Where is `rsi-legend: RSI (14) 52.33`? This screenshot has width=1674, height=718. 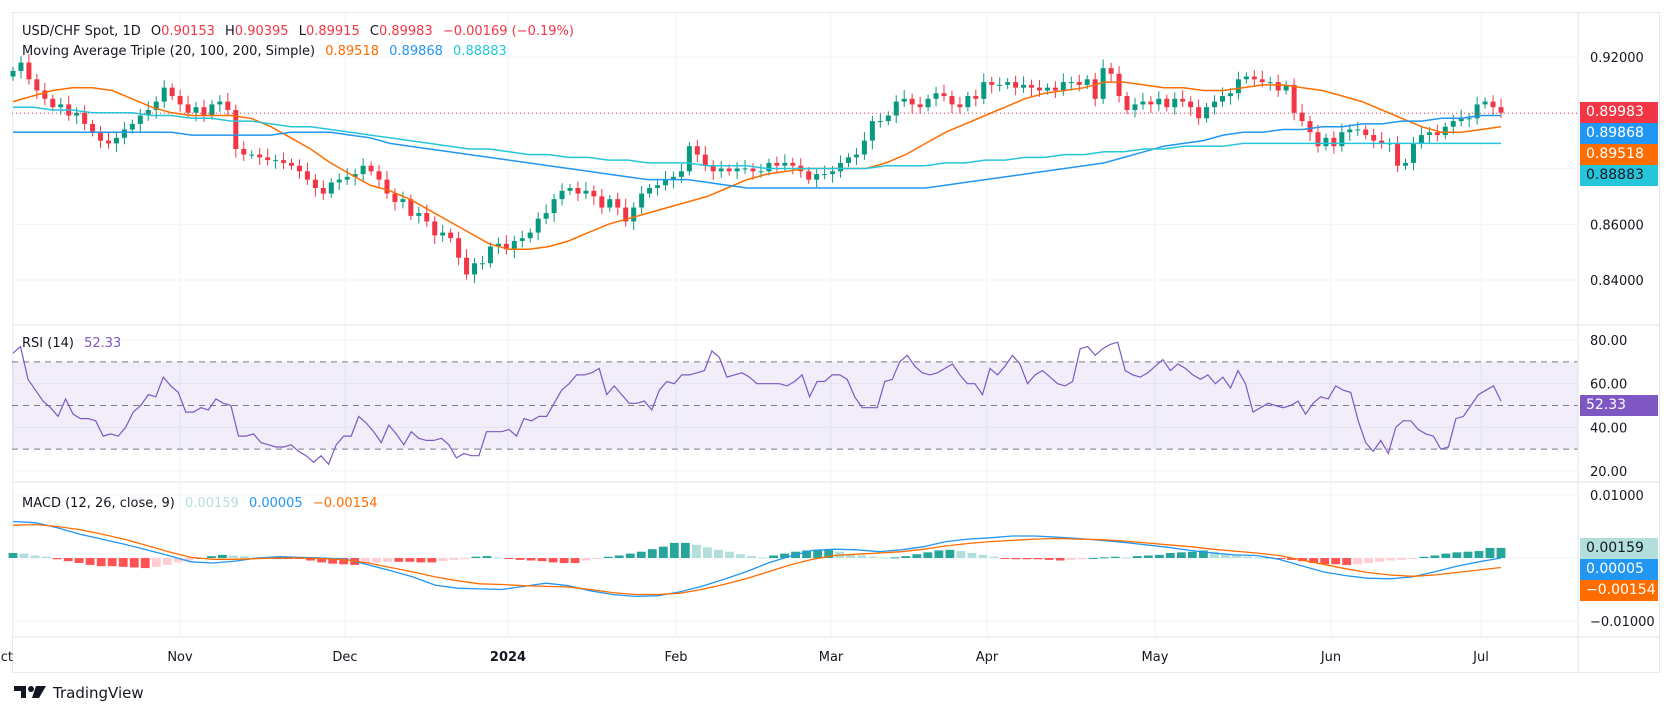 rsi-legend: RSI (14) 52.33 is located at coordinates (74, 343).